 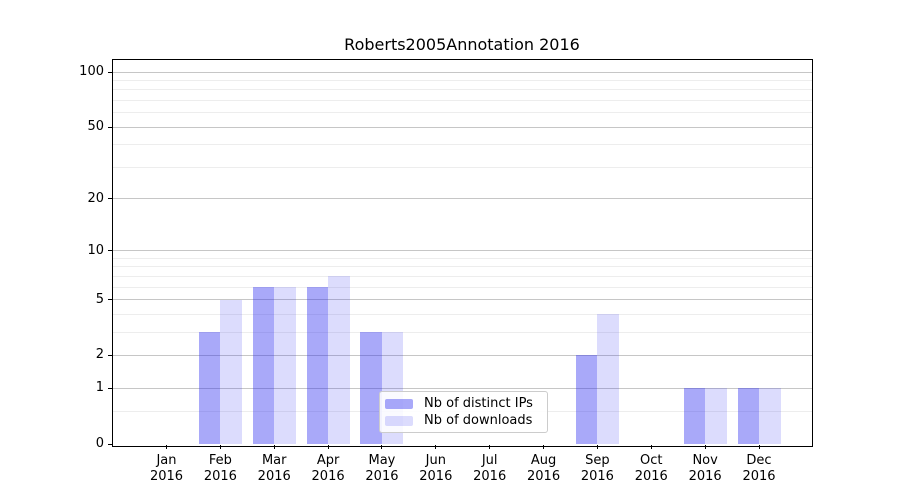 What do you see at coordinates (759, 447) in the screenshot?
I see `tick-x-dec` at bounding box center [759, 447].